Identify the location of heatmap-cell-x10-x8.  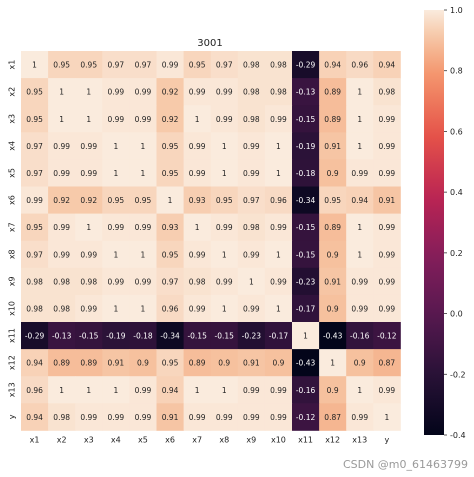
(224, 308).